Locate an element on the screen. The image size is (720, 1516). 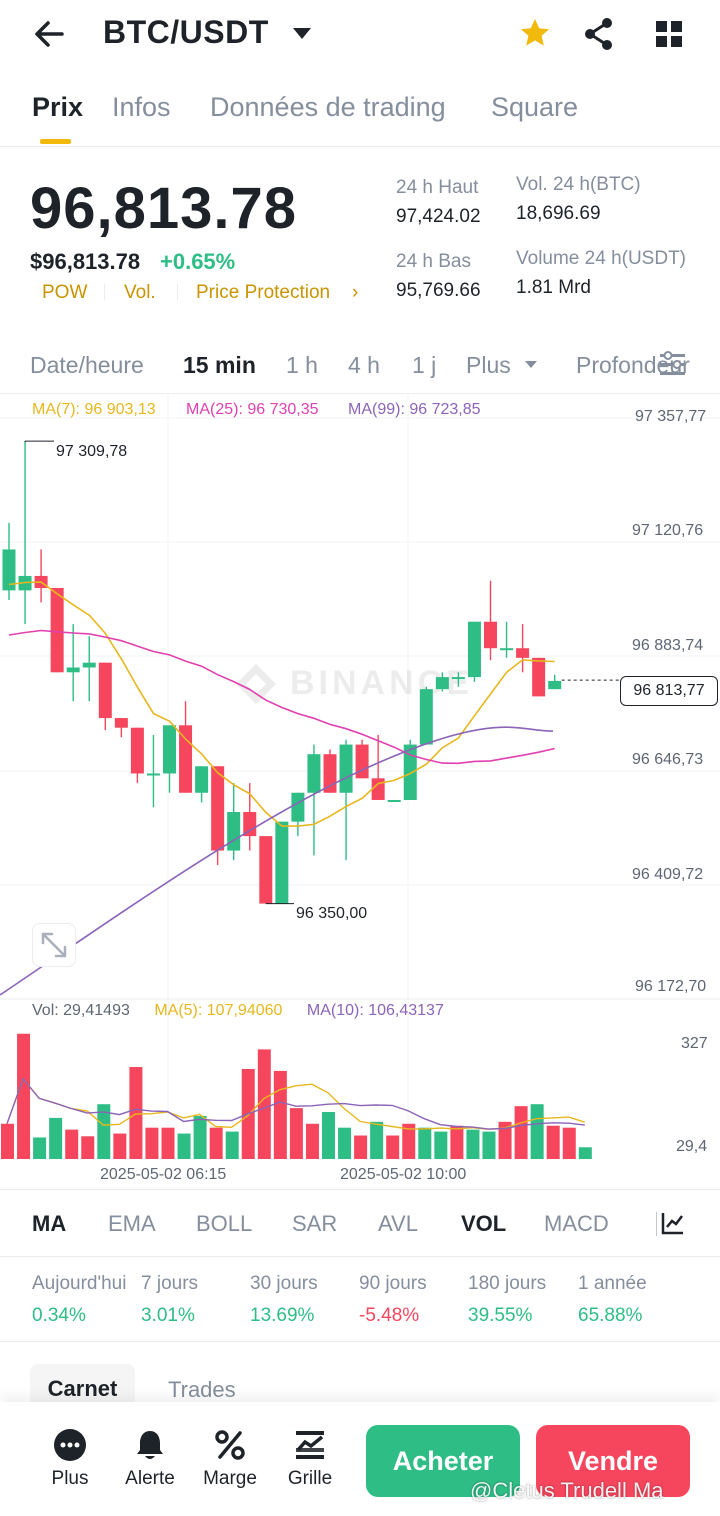
pair-title: BTC/USDT is located at coordinates (186, 32).